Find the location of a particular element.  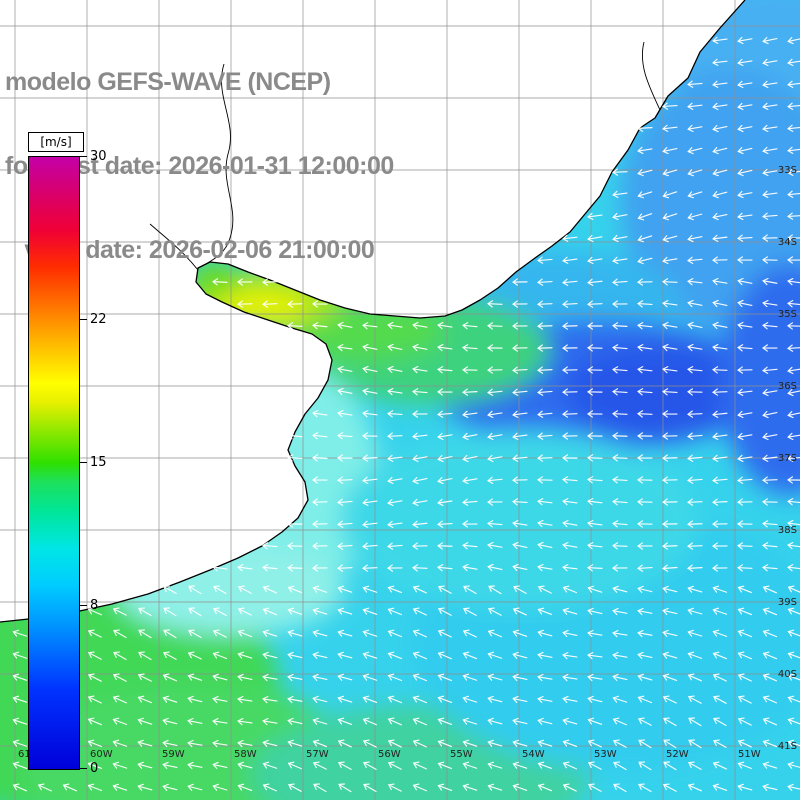

lon-label: 51W is located at coordinates (749, 754).